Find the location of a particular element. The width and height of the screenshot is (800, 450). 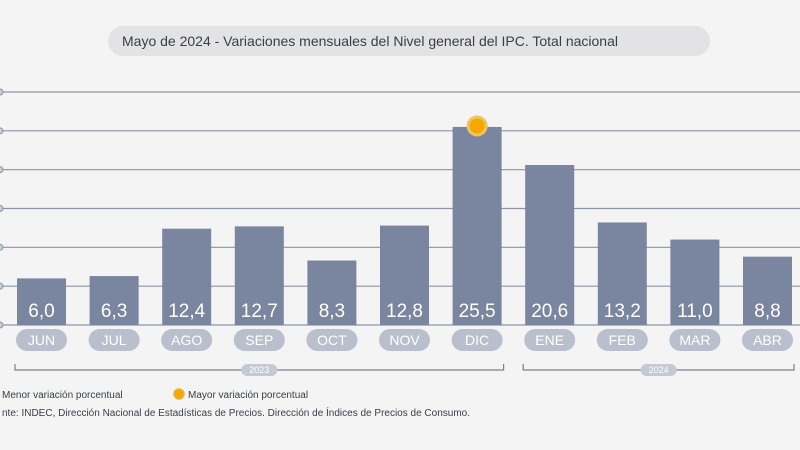

bar-dic is located at coordinates (477, 225).